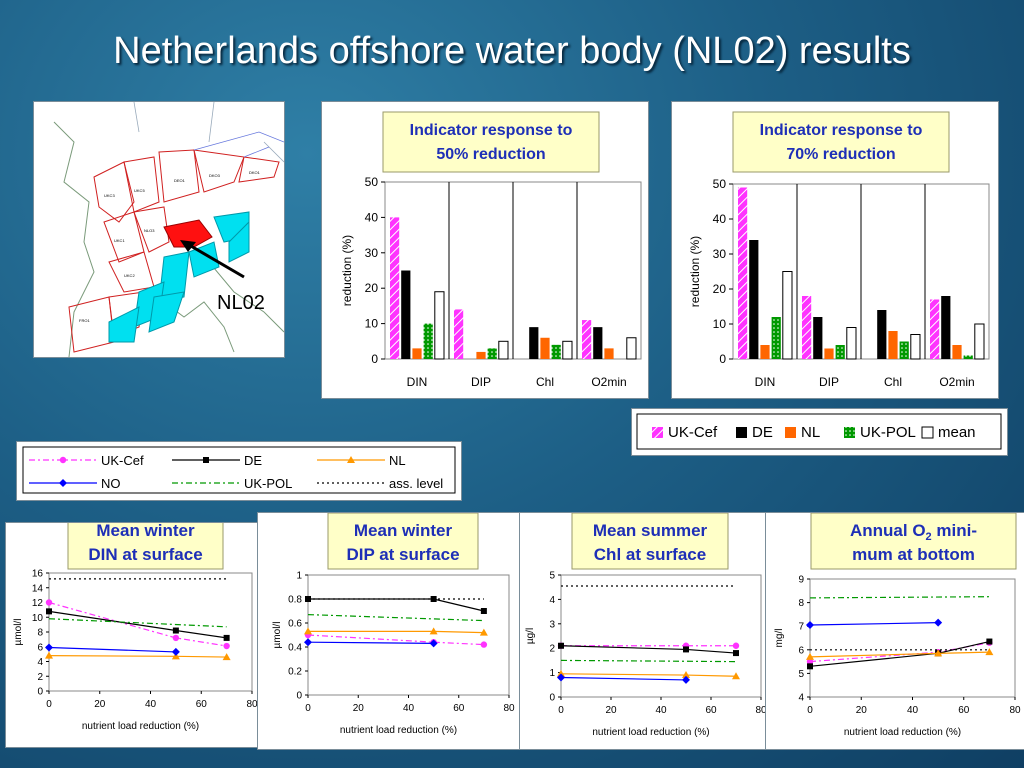  I want to click on line-legend-panel: UK-Cef DE NL NO UK-POL ass. level, so click(239, 471).